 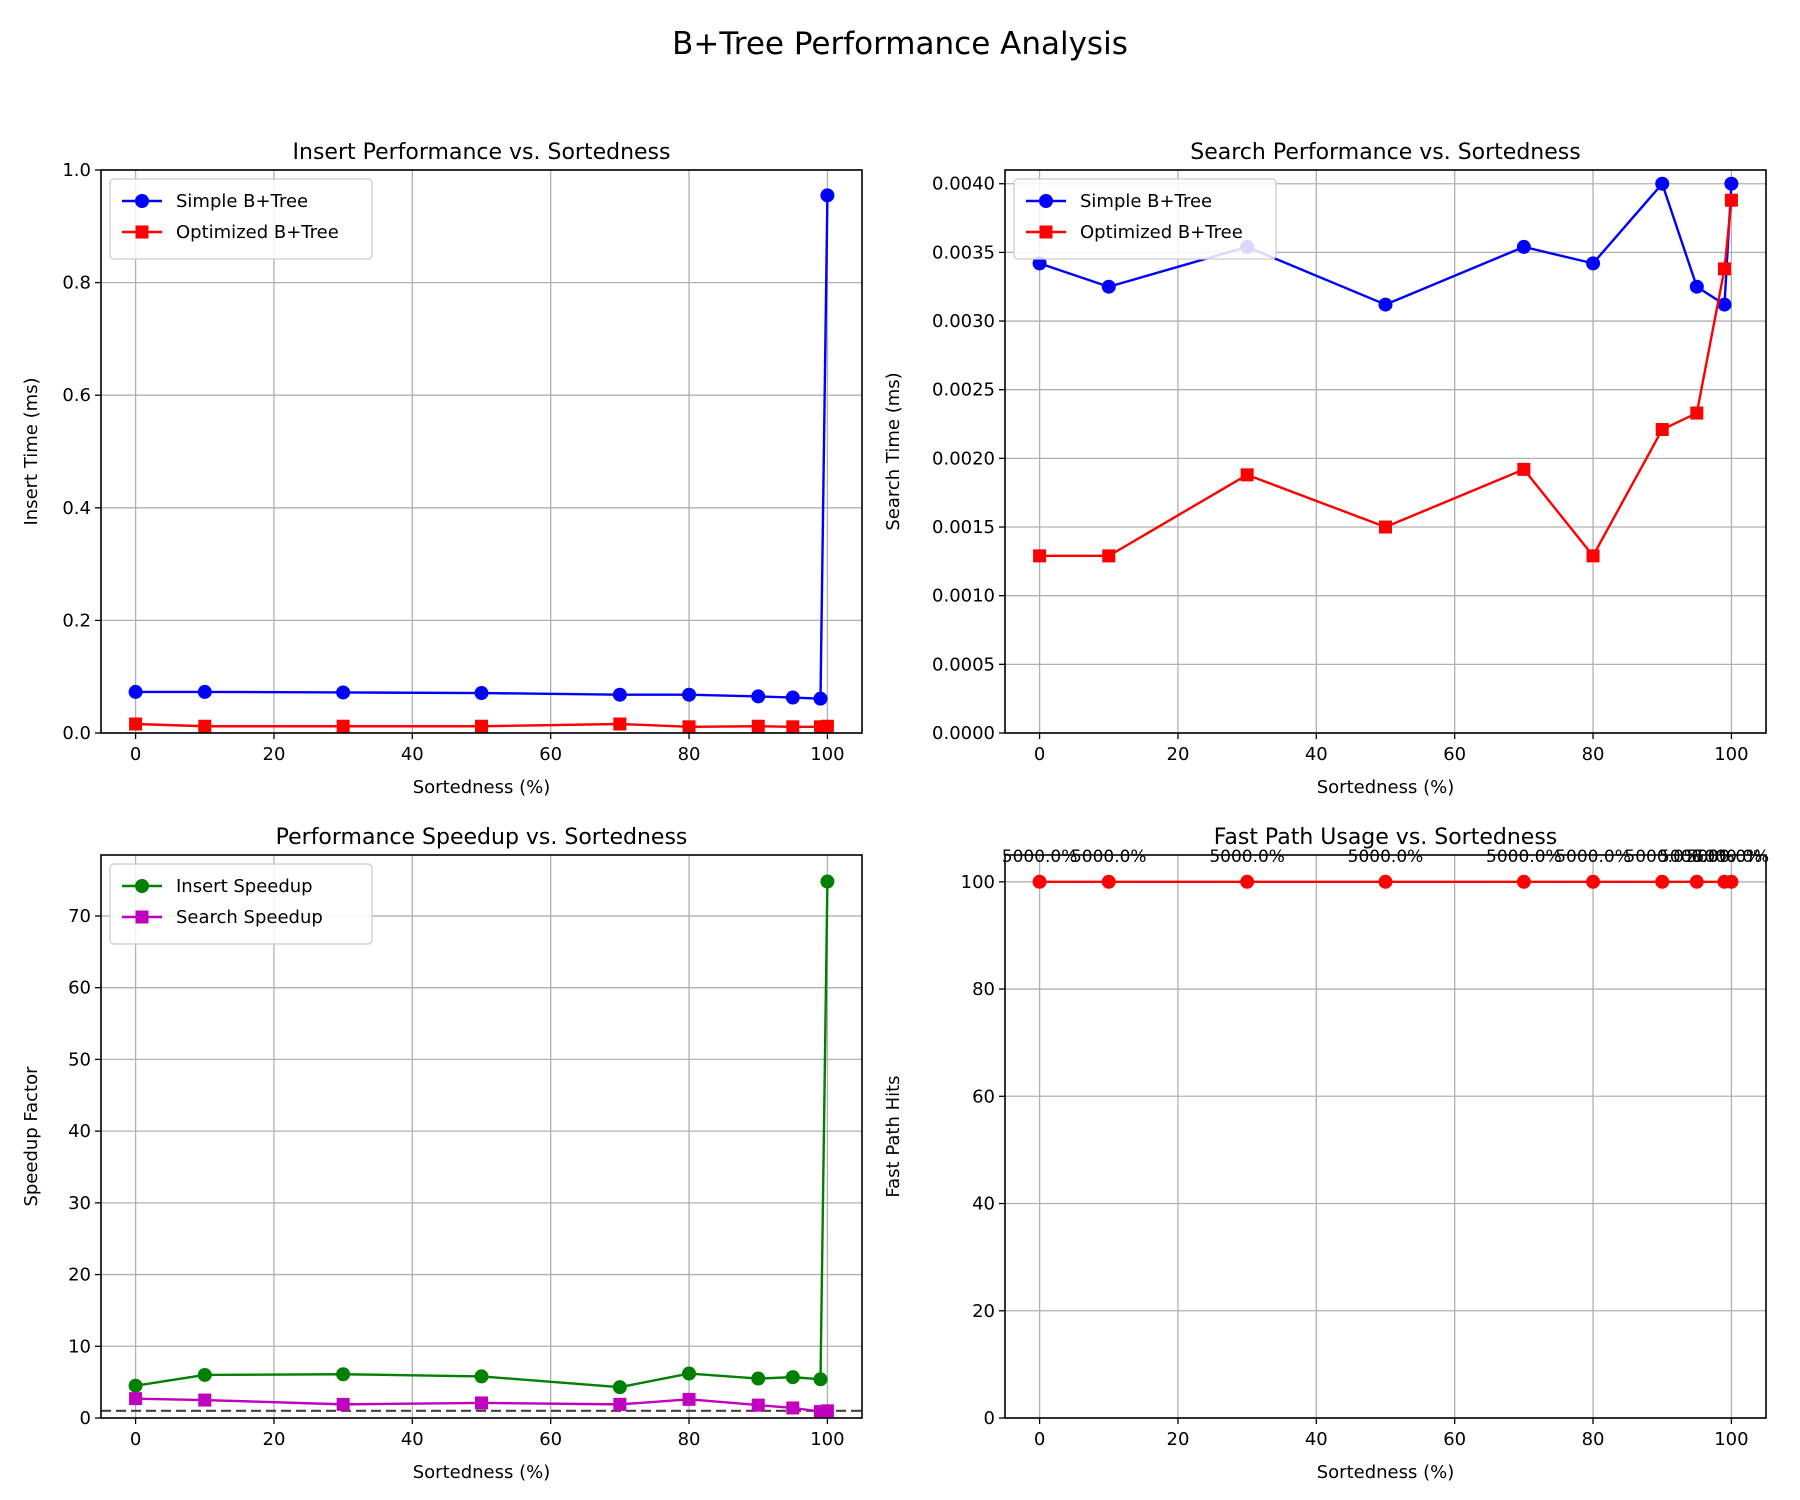 What do you see at coordinates (76, 508) in the screenshot?
I see `y-tick-label: 0.4` at bounding box center [76, 508].